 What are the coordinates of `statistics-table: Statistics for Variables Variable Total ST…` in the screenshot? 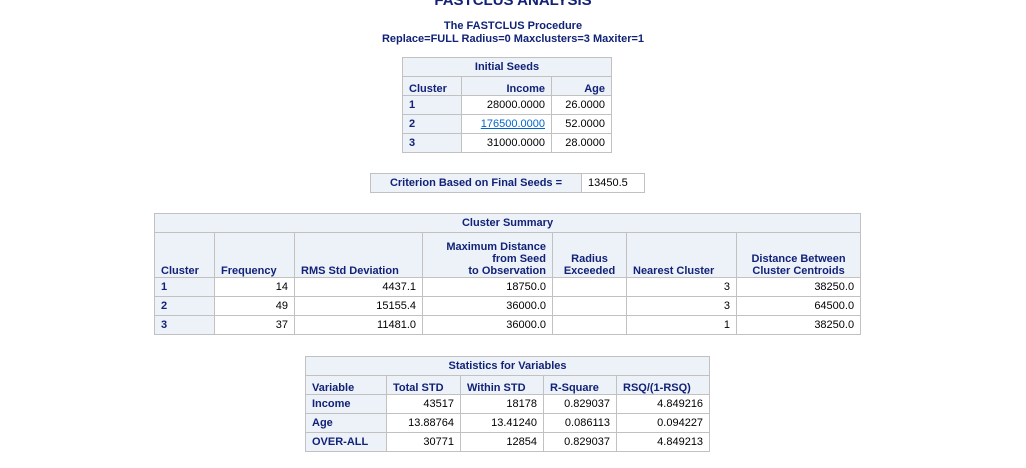 It's located at (507, 404).